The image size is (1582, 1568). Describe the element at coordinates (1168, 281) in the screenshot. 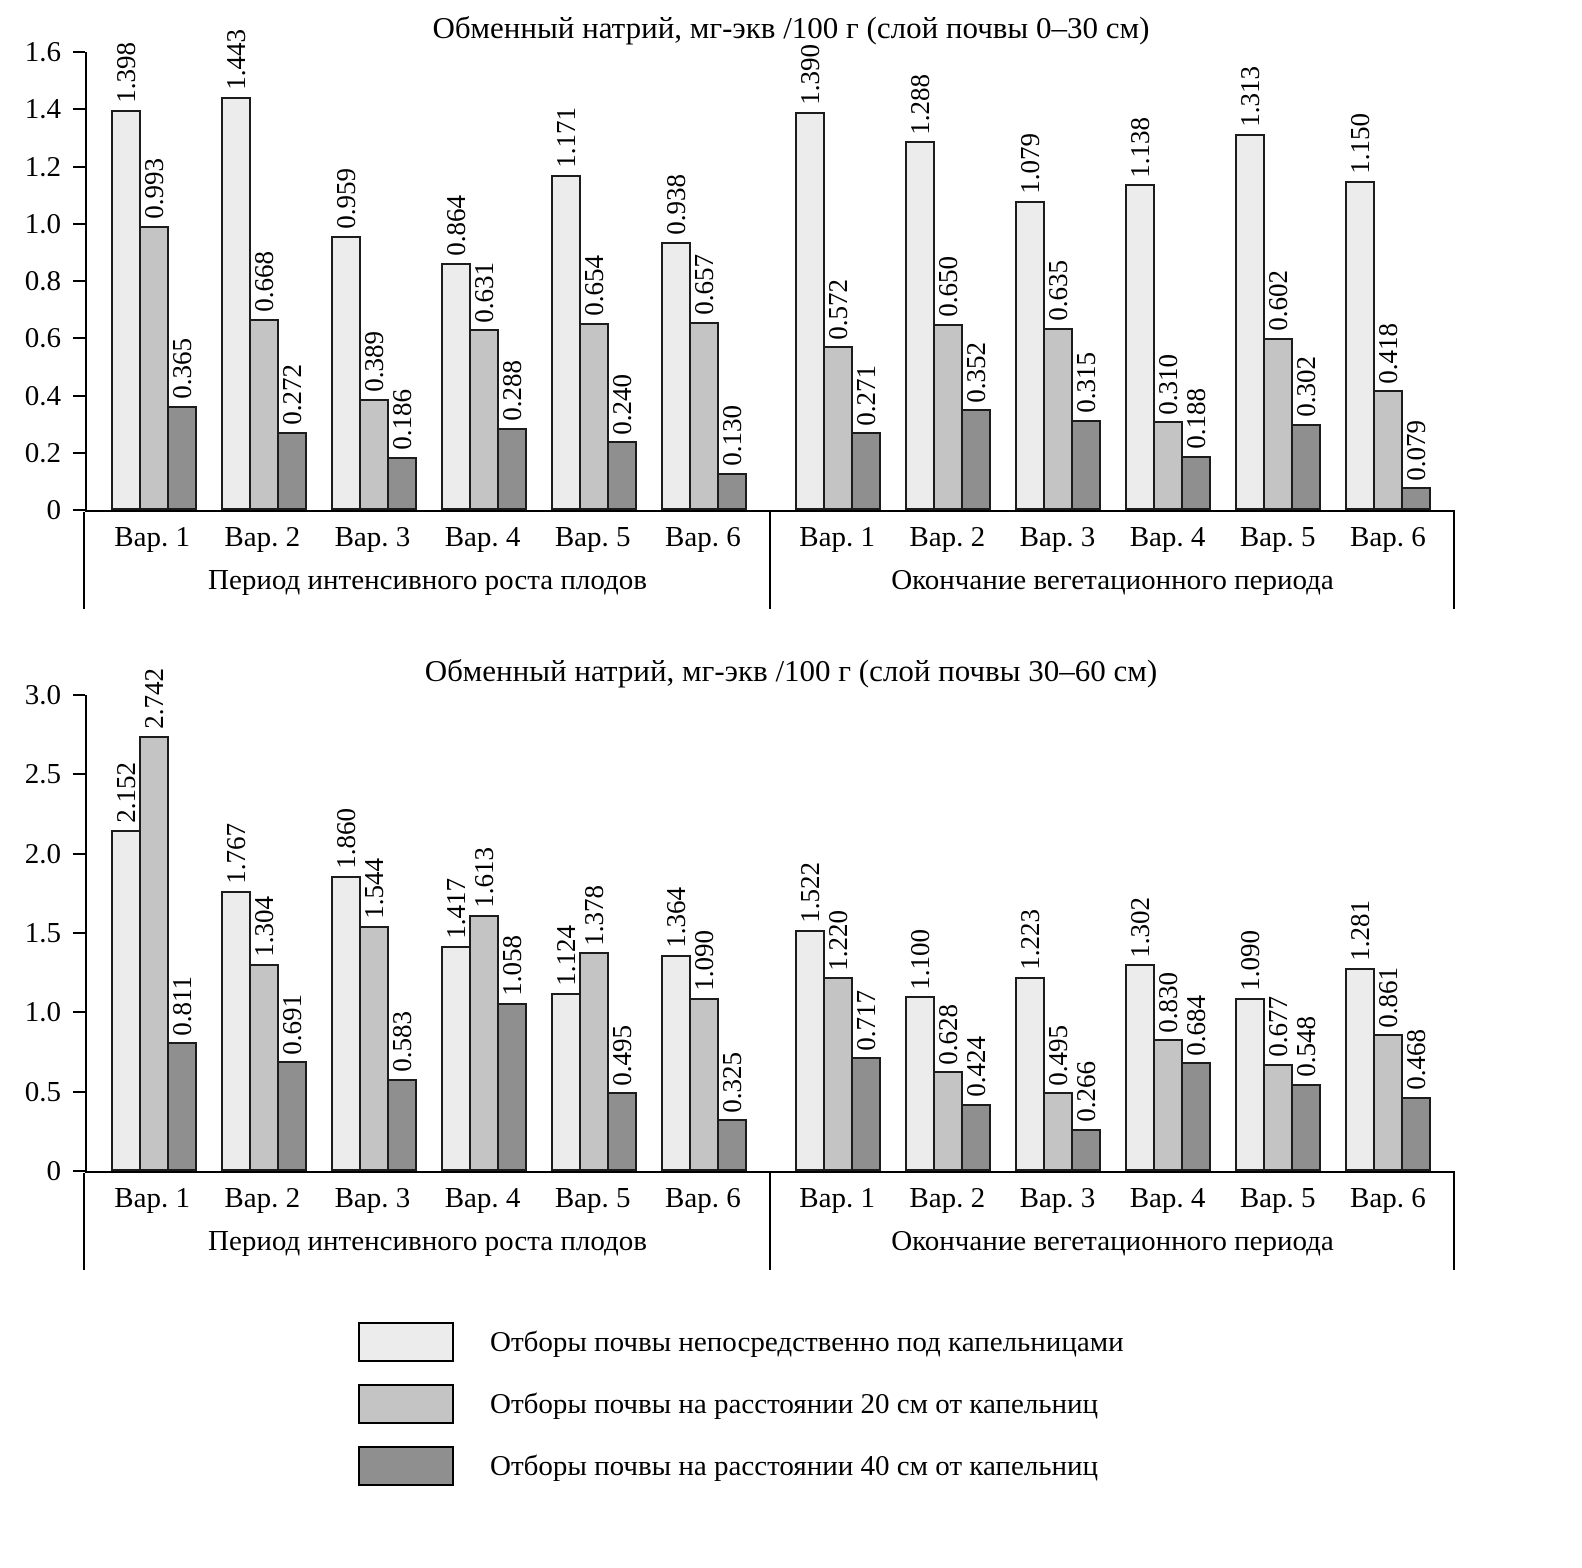

I see `bar-group: 1.138 0.310 0.188` at that location.